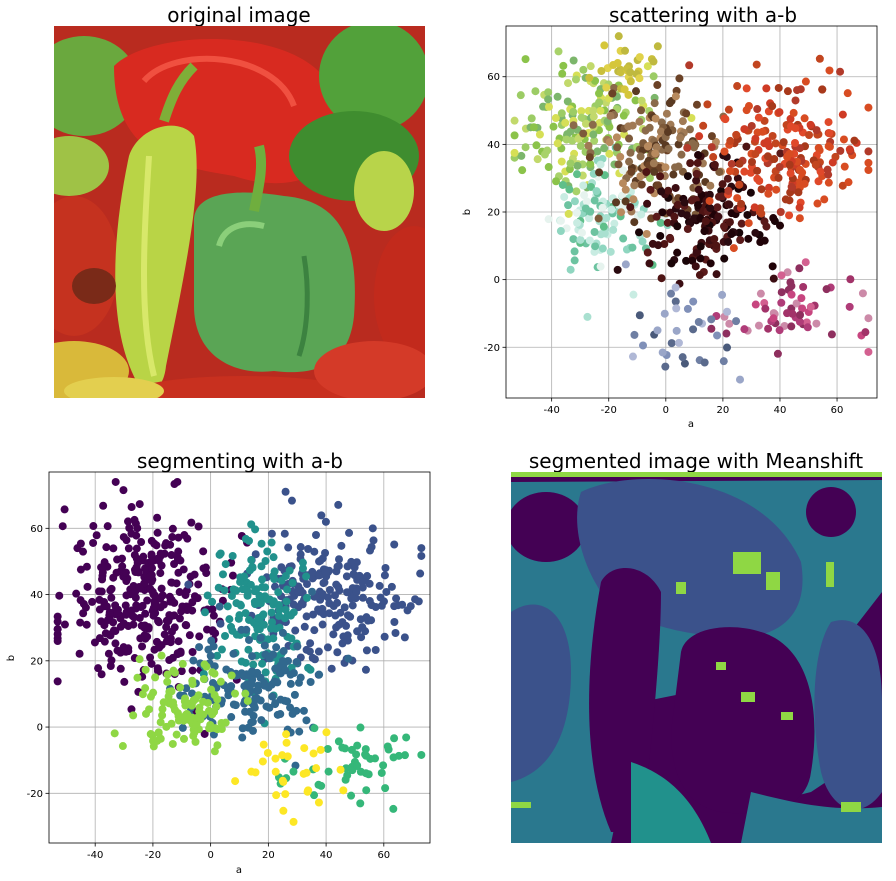 Image resolution: width=896 pixels, height=881 pixels. Describe the element at coordinates (238, 15) in the screenshot. I see `original-image-title: original image` at that location.